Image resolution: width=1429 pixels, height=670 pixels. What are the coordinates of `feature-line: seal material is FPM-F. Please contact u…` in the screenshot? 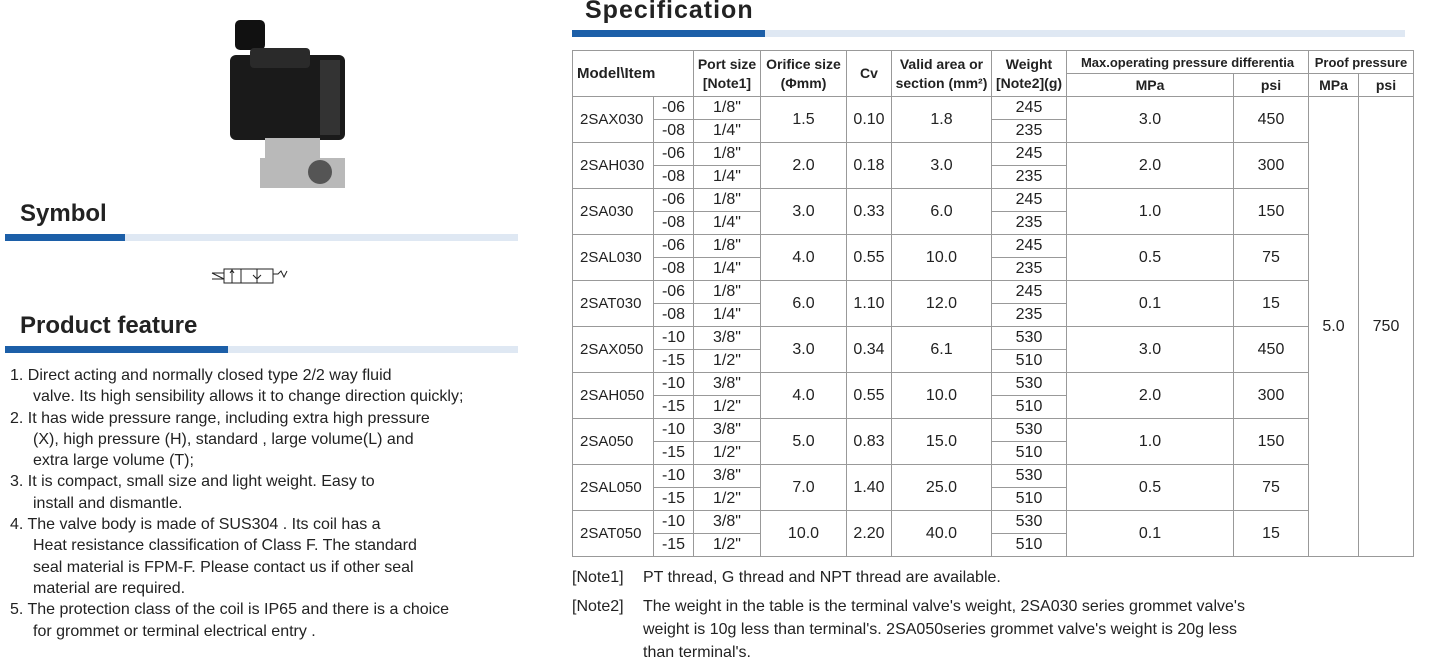 It's located at (223, 567).